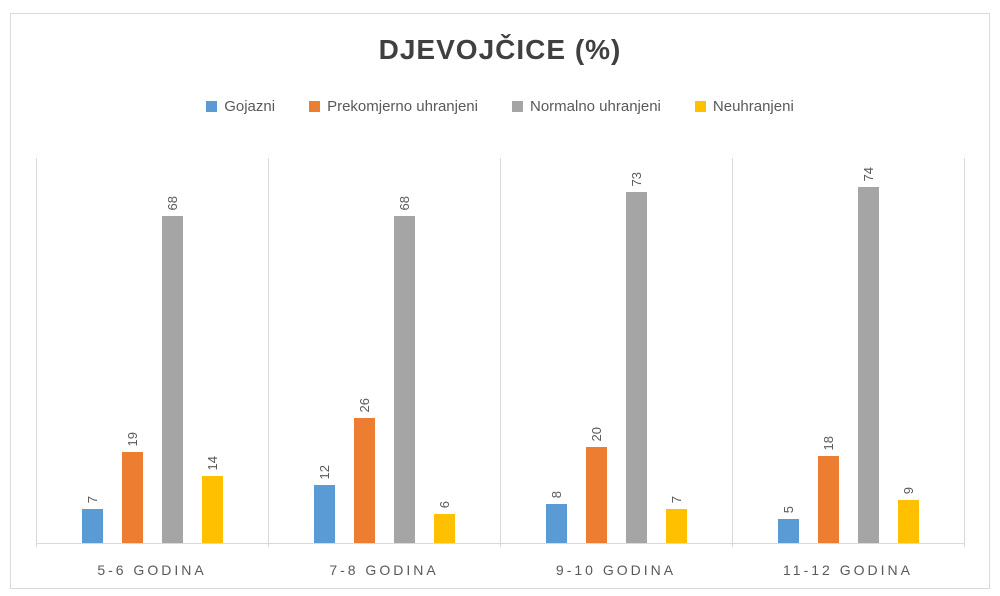 This screenshot has width=1000, height=596. I want to click on legend-item: Gojazni, so click(240, 106).